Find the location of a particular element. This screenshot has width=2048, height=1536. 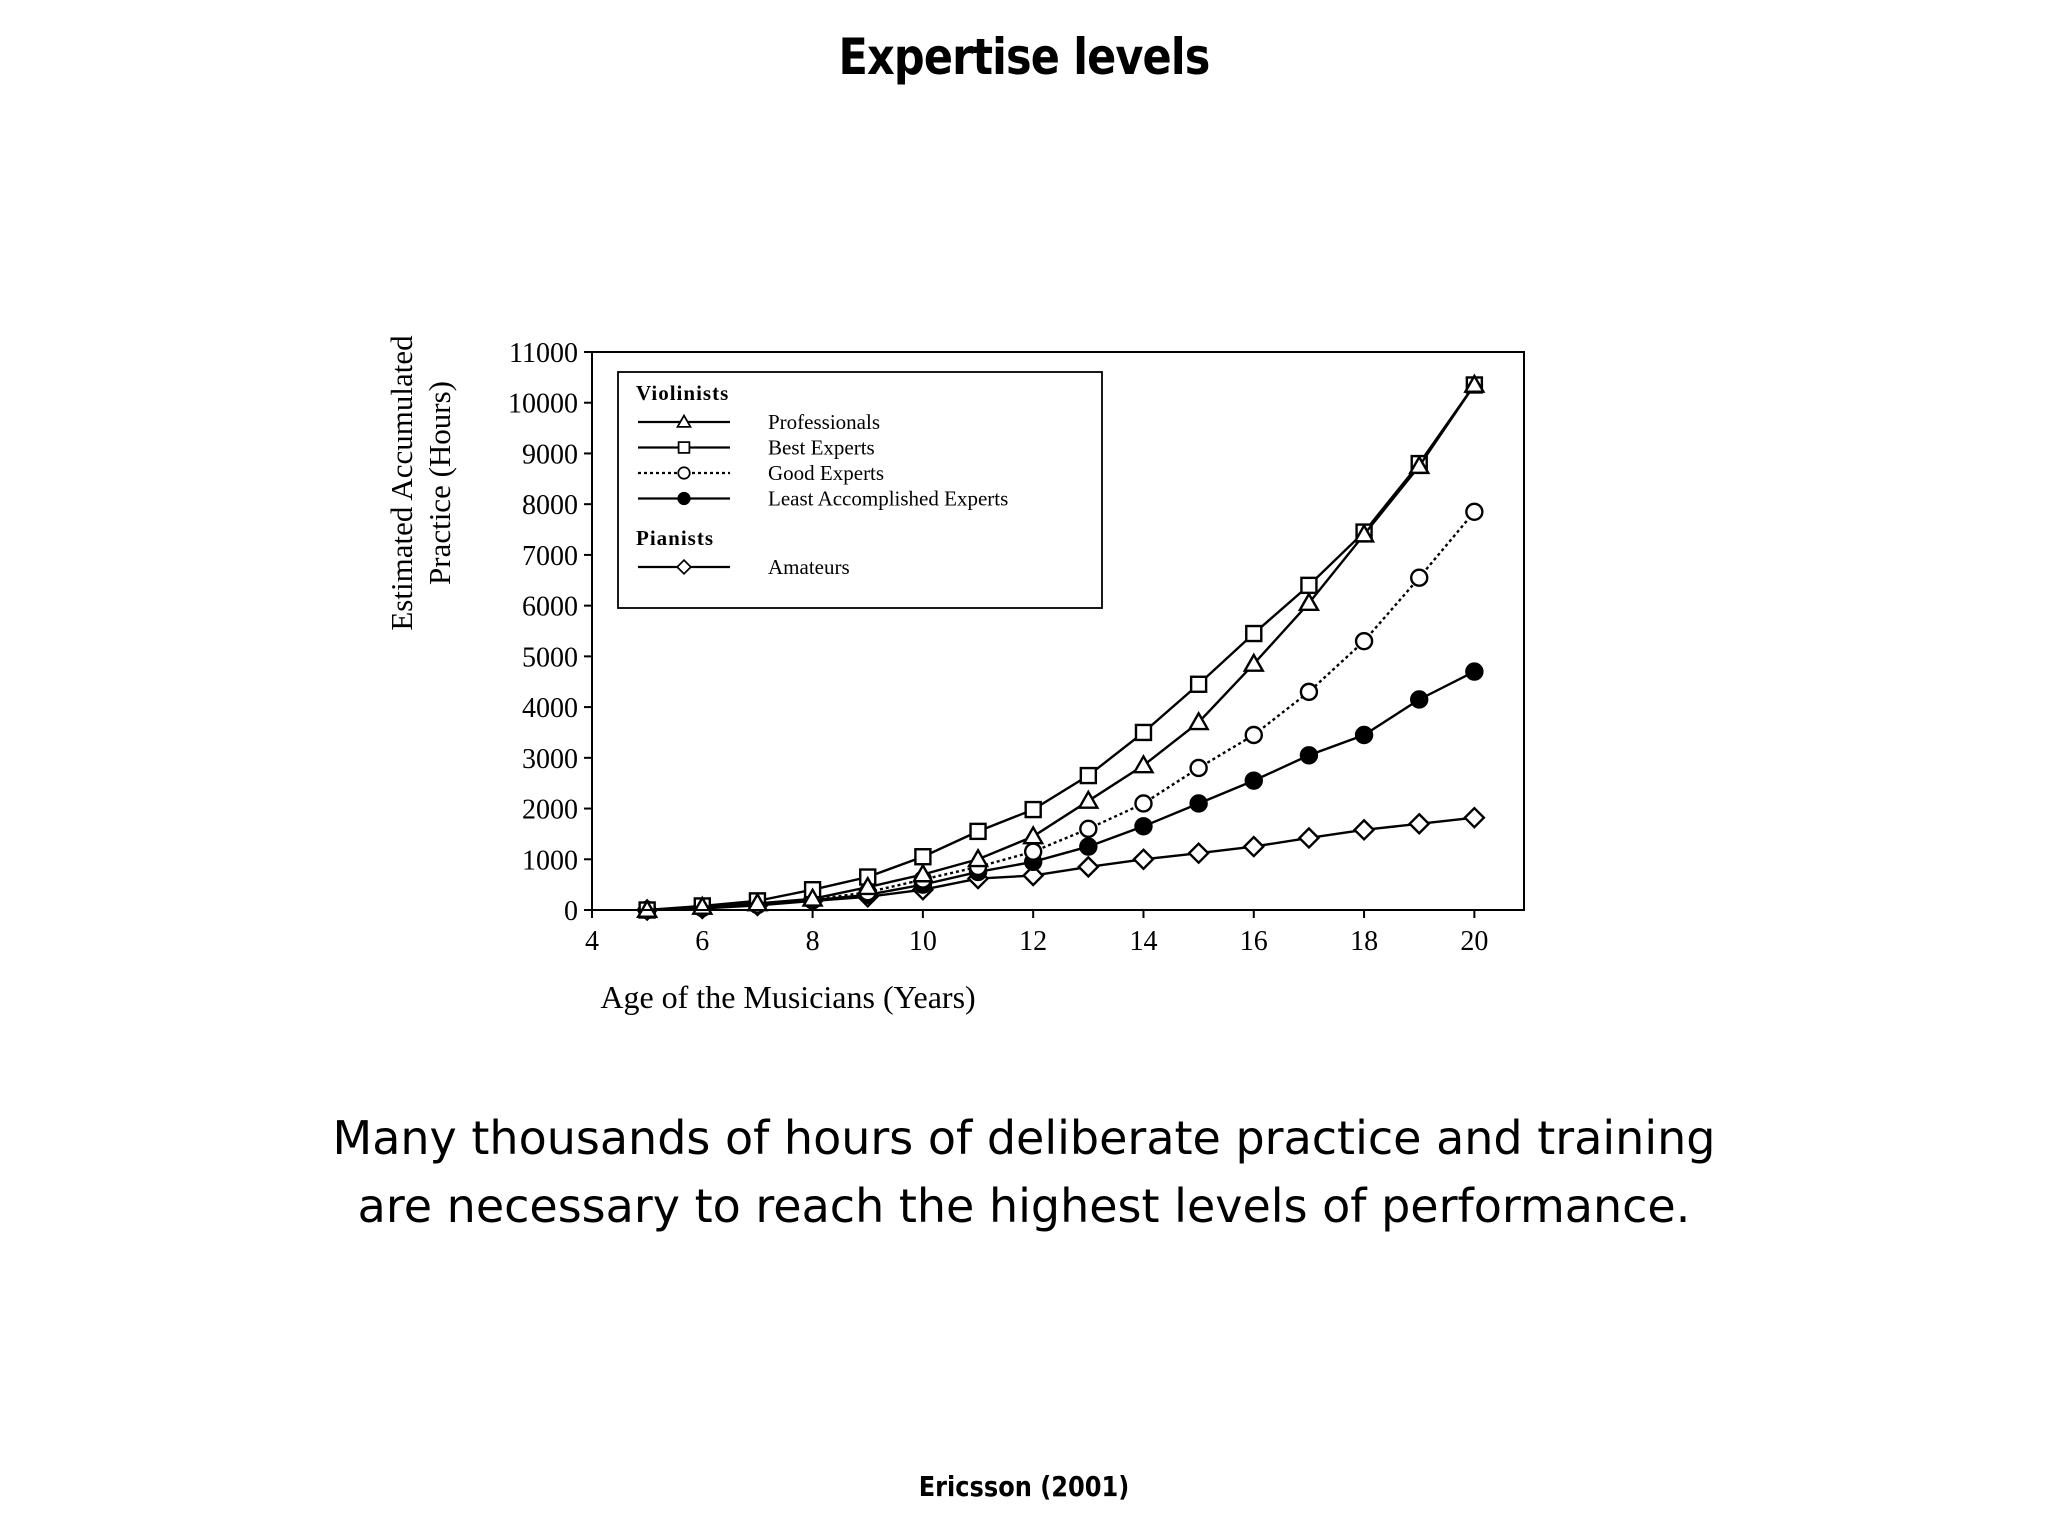

legend-group-heading: Violinists is located at coordinates (682, 393).